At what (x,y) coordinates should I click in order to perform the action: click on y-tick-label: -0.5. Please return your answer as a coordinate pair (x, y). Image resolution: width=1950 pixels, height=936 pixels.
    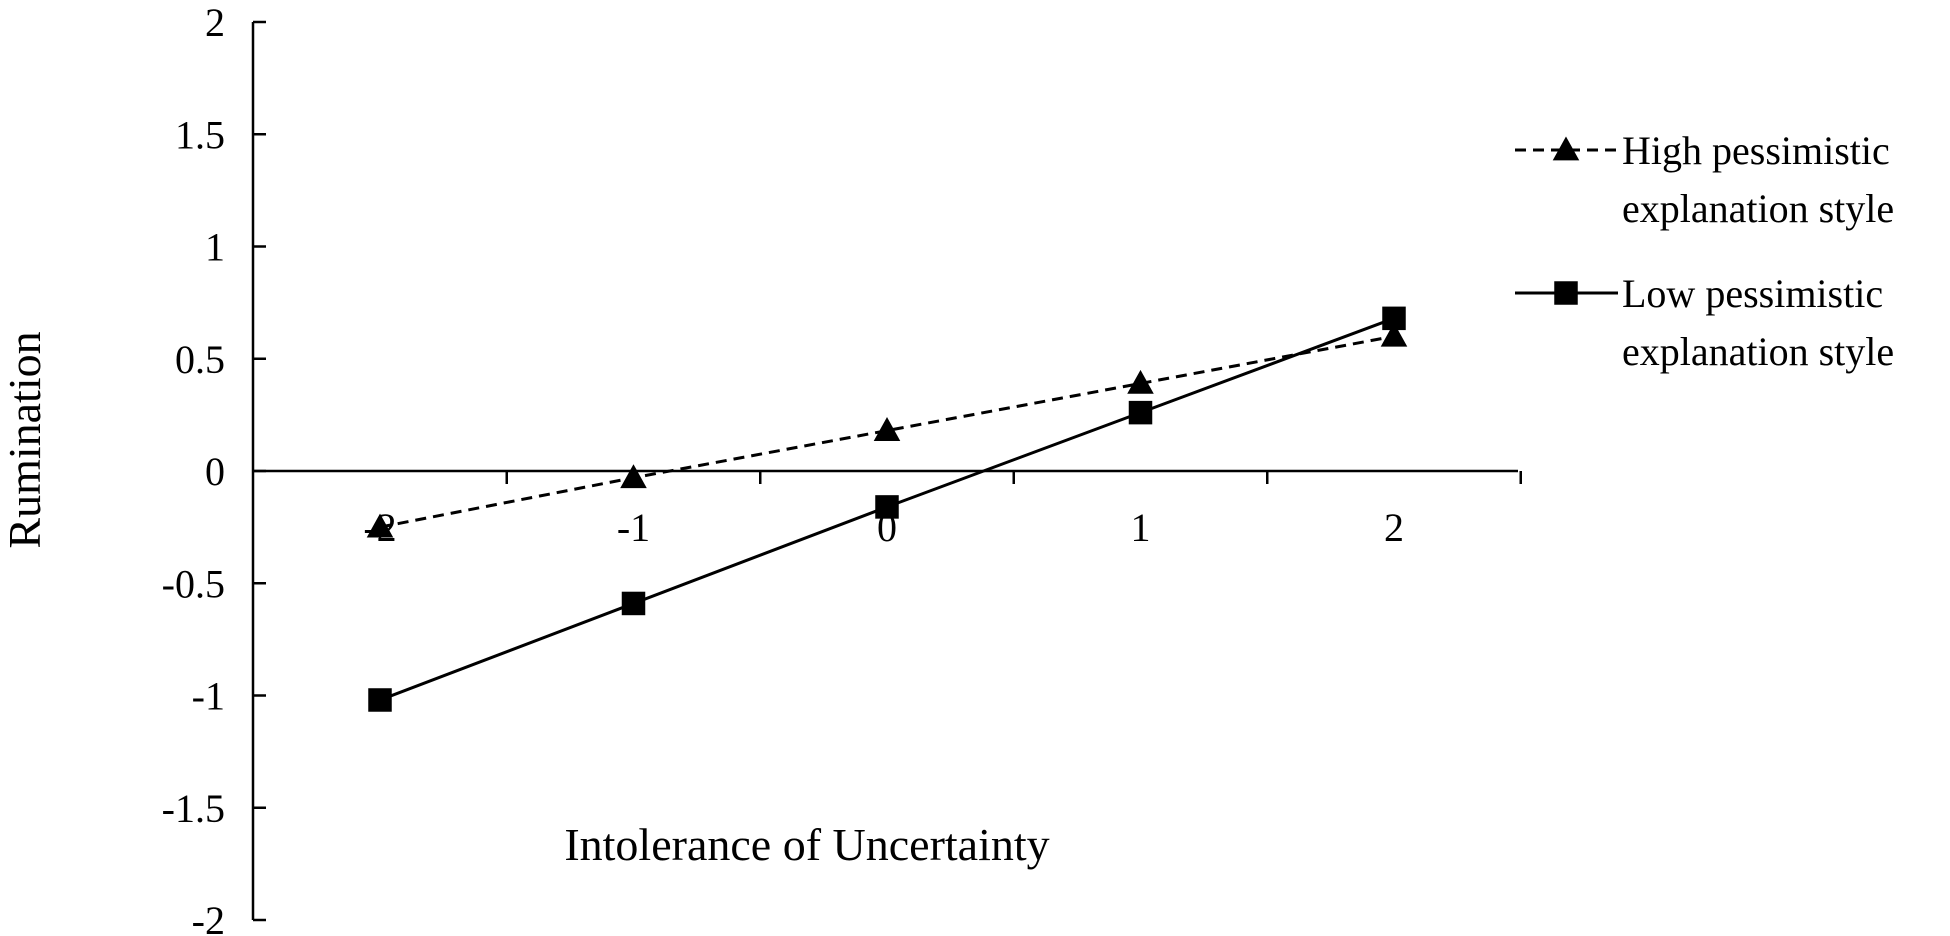
    Looking at the image, I should click on (193, 583).